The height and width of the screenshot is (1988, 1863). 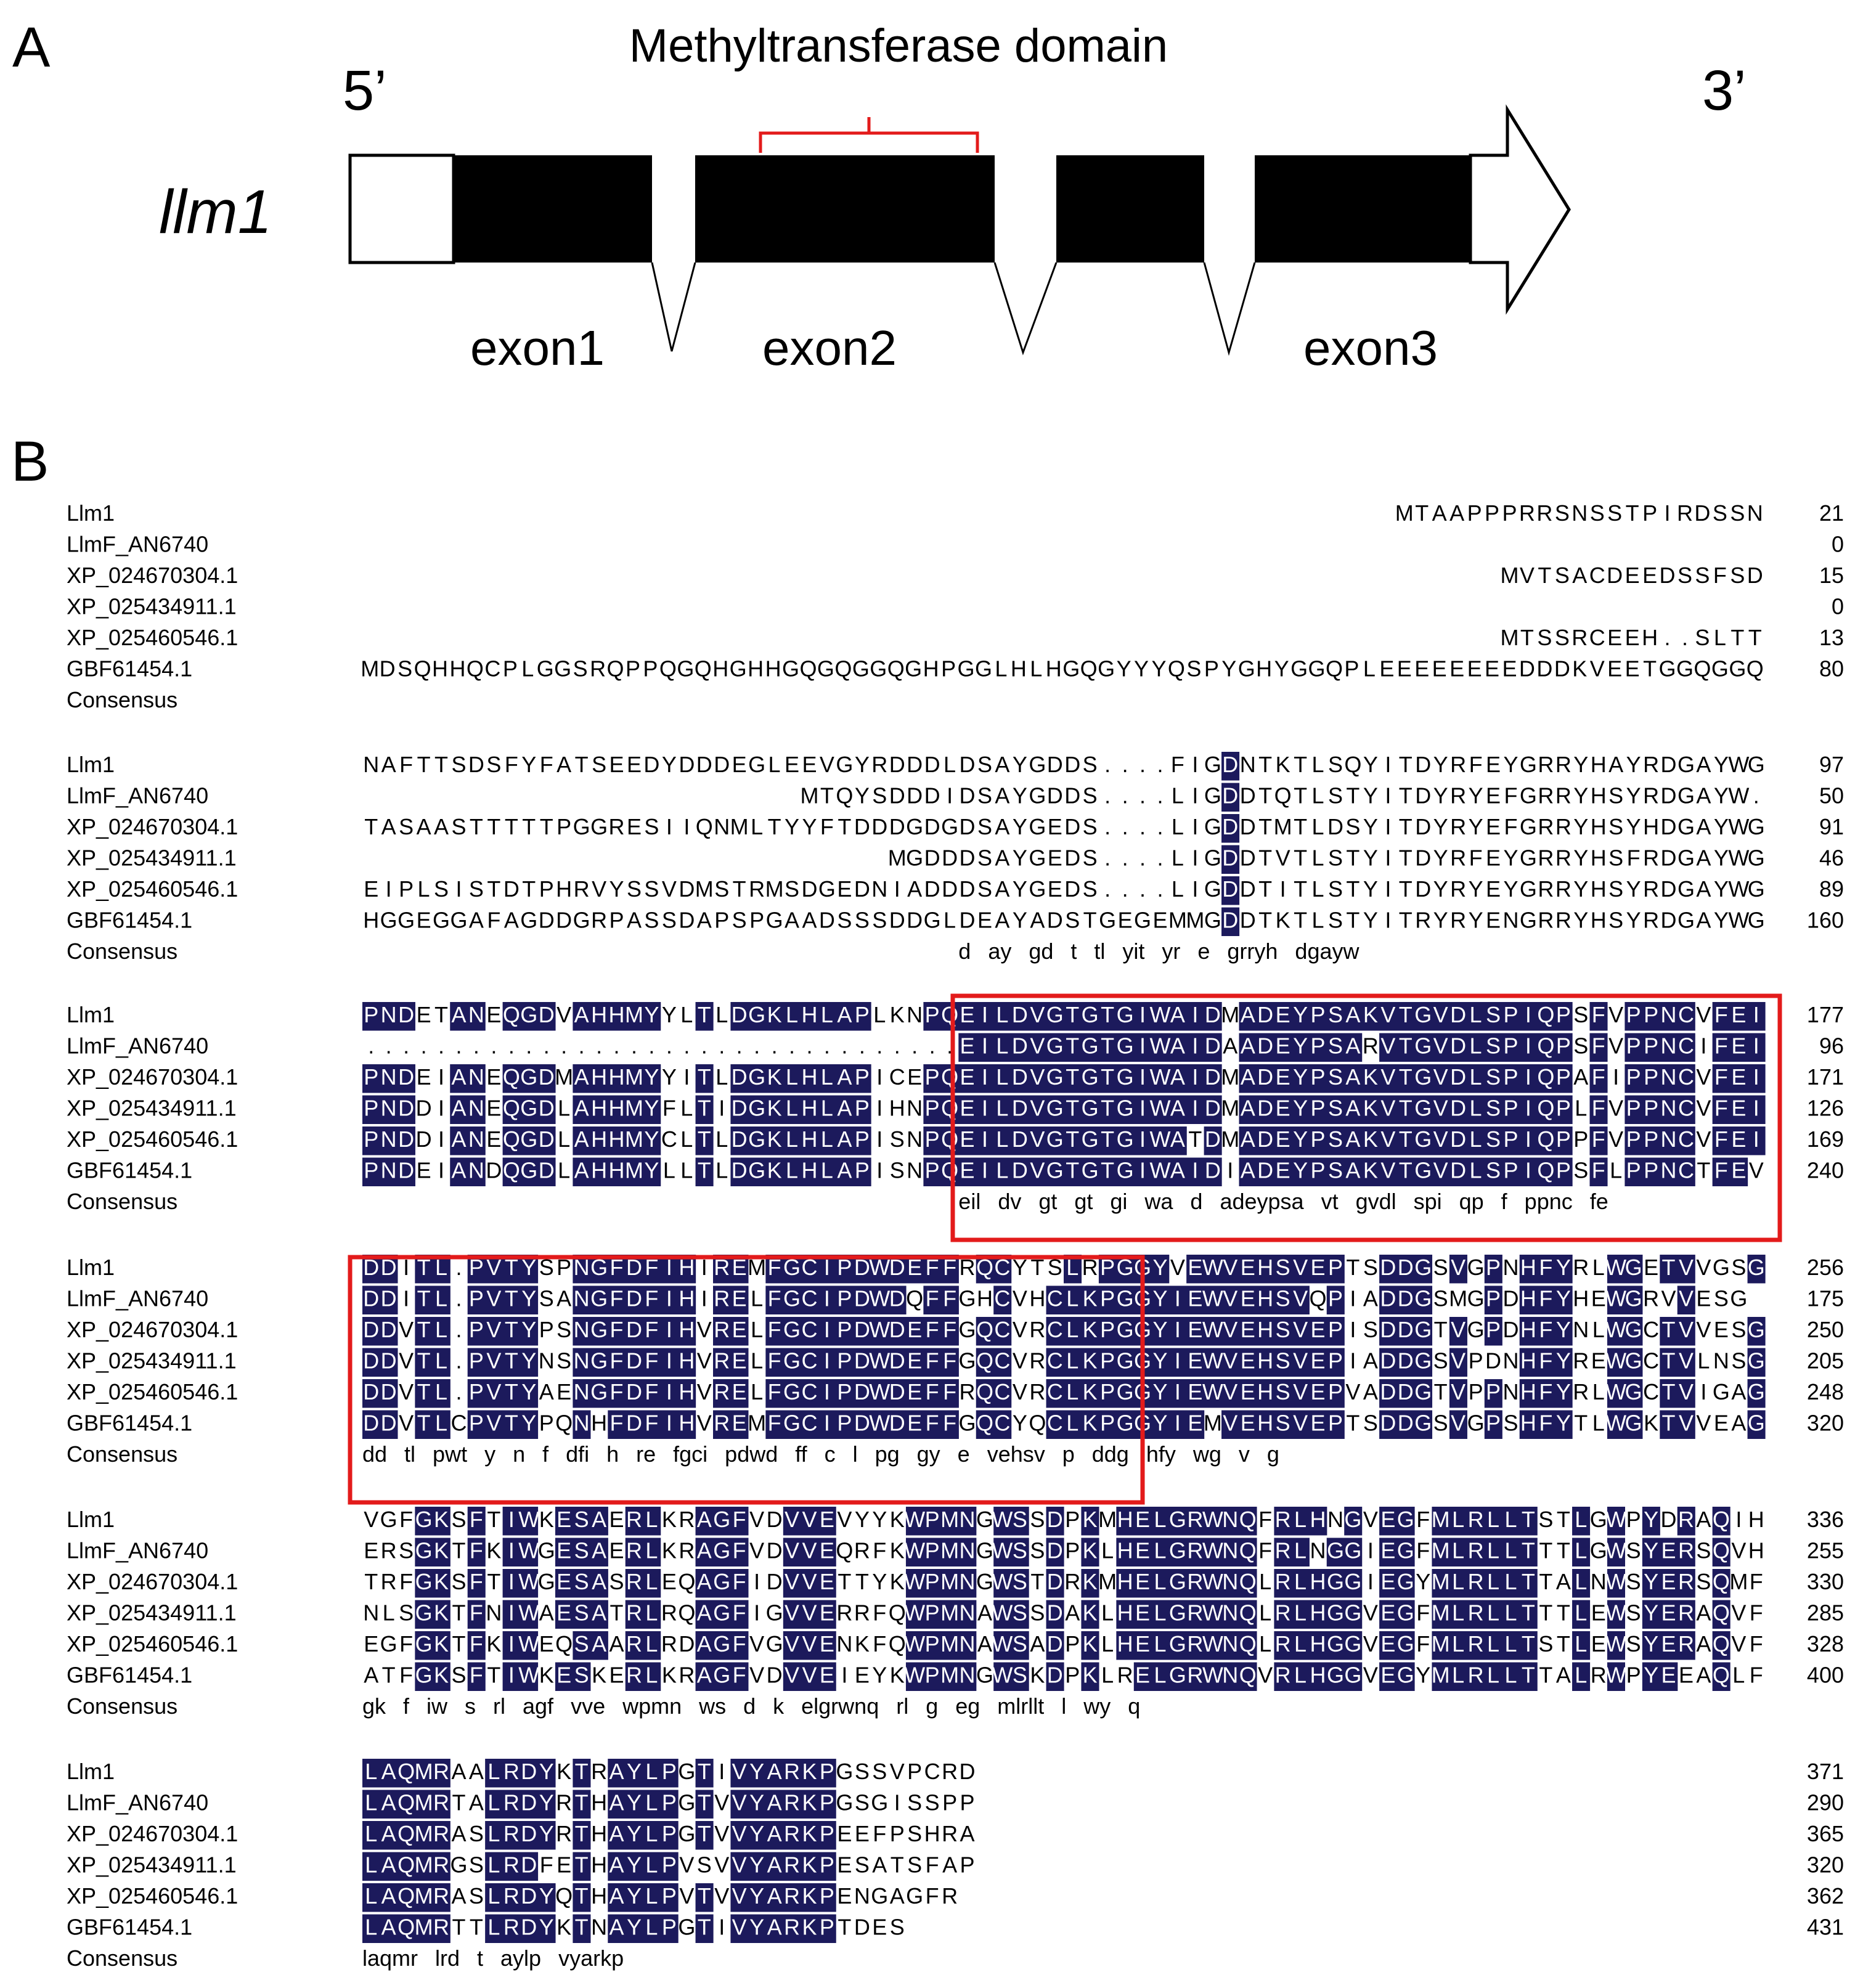 What do you see at coordinates (1831, 796) in the screenshot?
I see `residue-count: 50` at bounding box center [1831, 796].